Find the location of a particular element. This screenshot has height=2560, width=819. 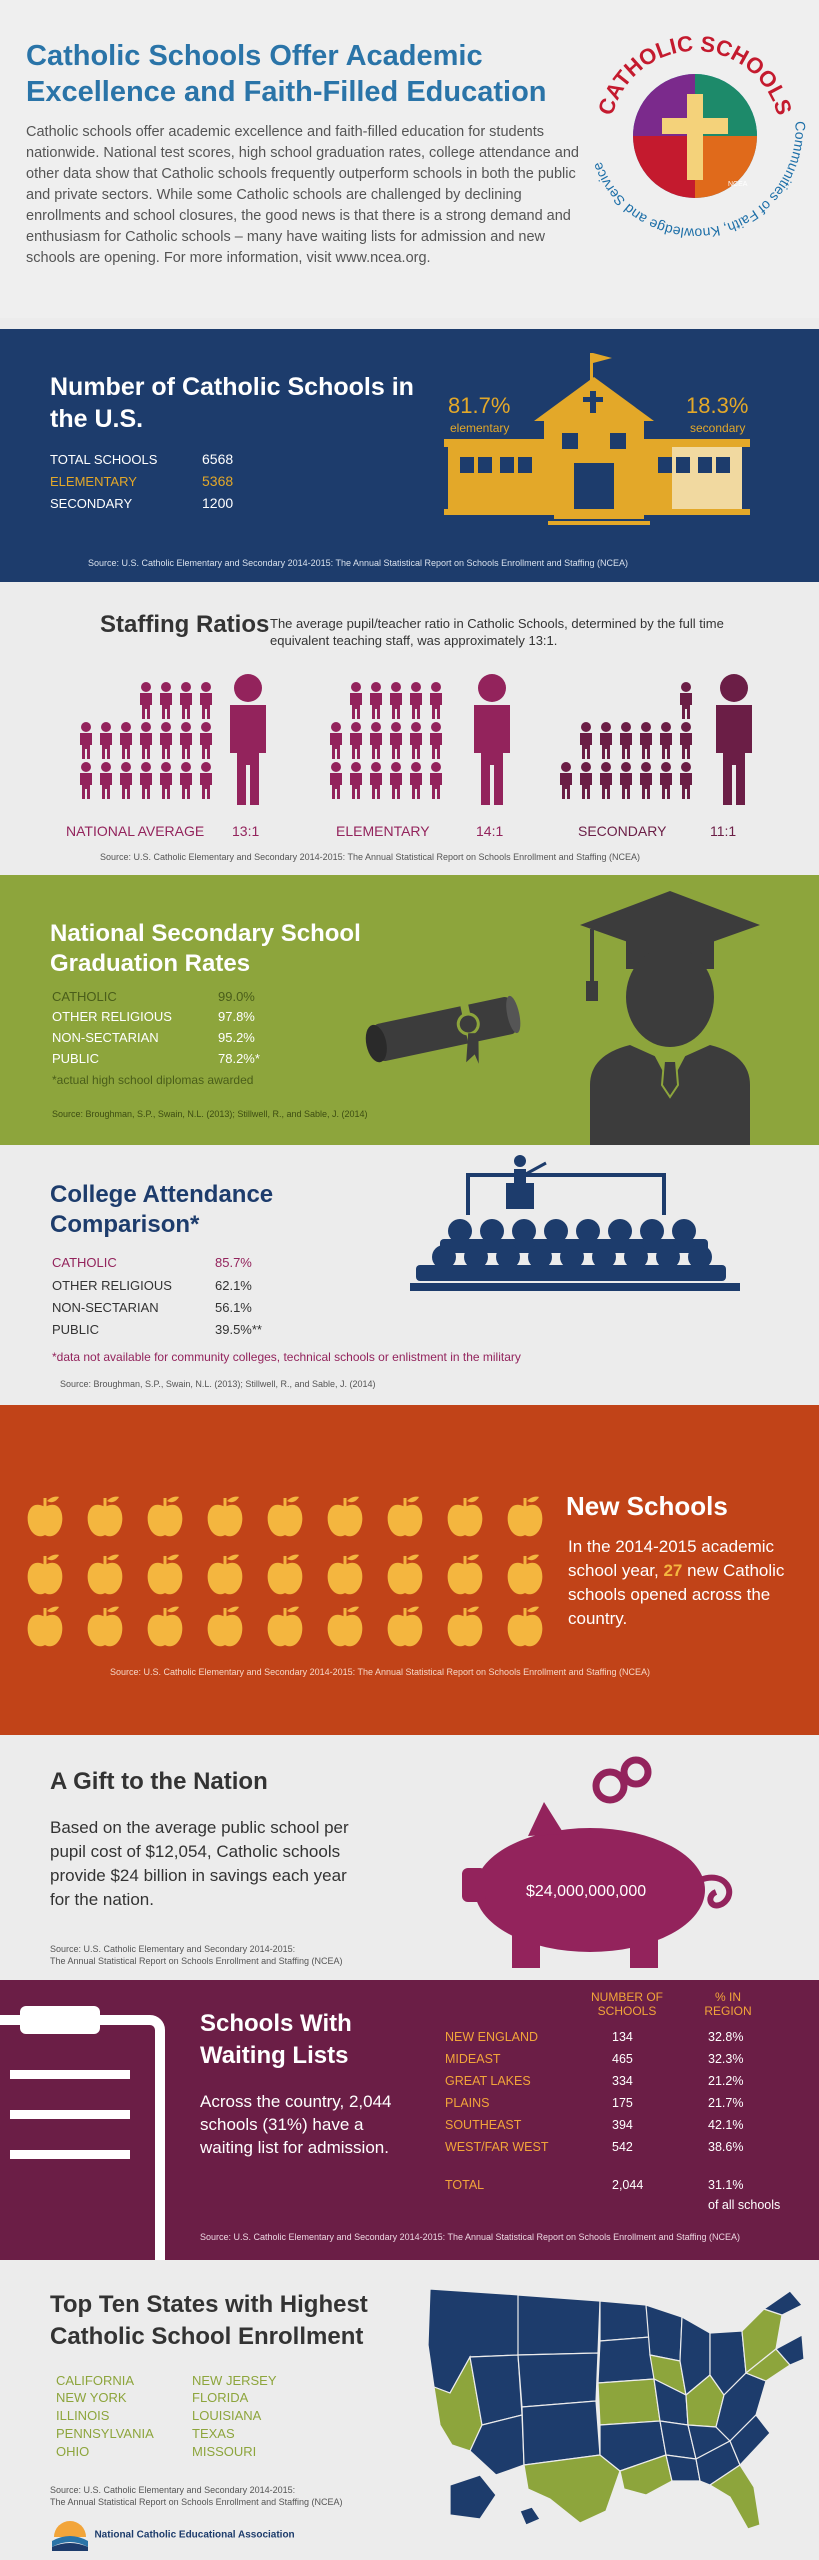

lecture-hall-icon is located at coordinates (575, 1223).